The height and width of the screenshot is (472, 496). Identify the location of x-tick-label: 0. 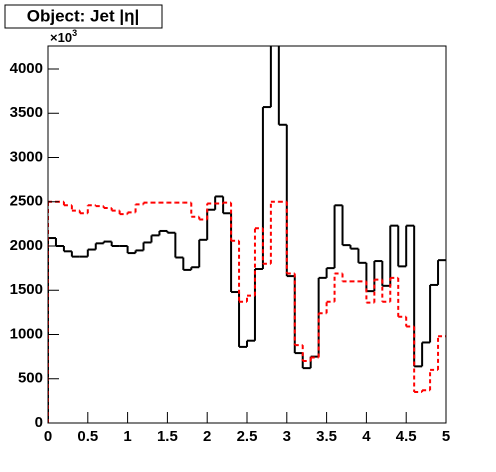
(48, 436).